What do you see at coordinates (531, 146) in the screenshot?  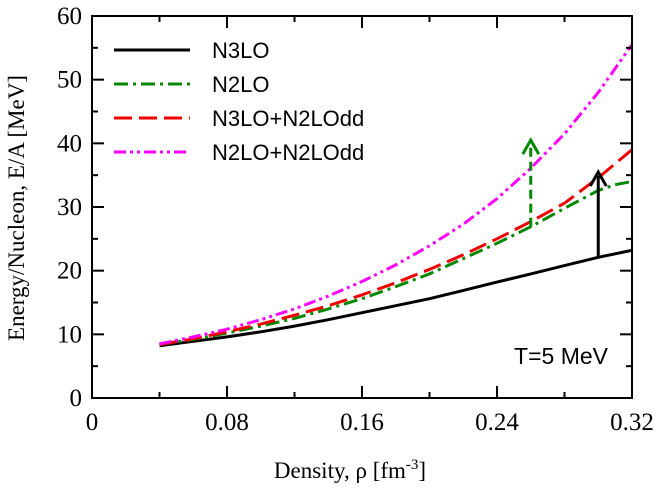 I see `n2lo-arrow-head` at bounding box center [531, 146].